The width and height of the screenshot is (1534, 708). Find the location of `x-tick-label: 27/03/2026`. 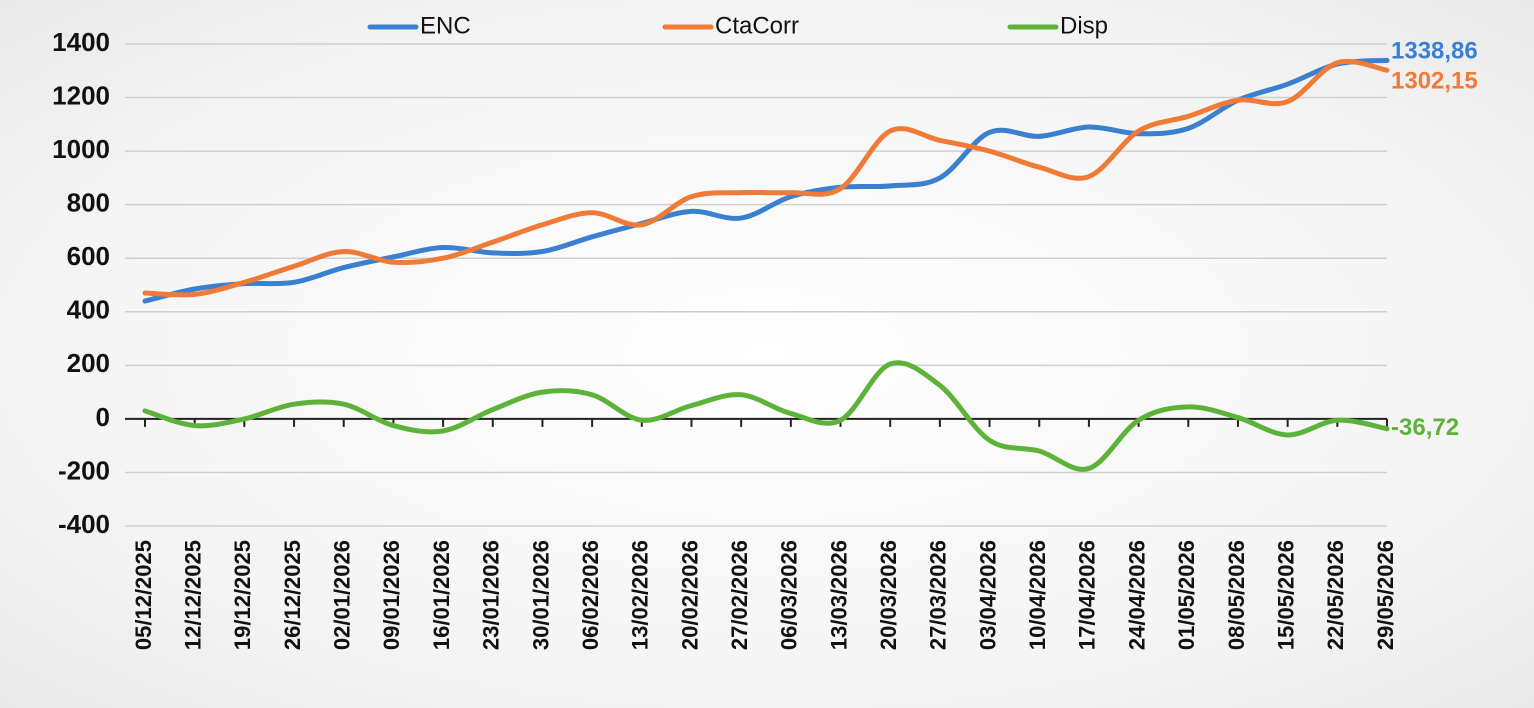

x-tick-label: 27/03/2026 is located at coordinates (938, 595).